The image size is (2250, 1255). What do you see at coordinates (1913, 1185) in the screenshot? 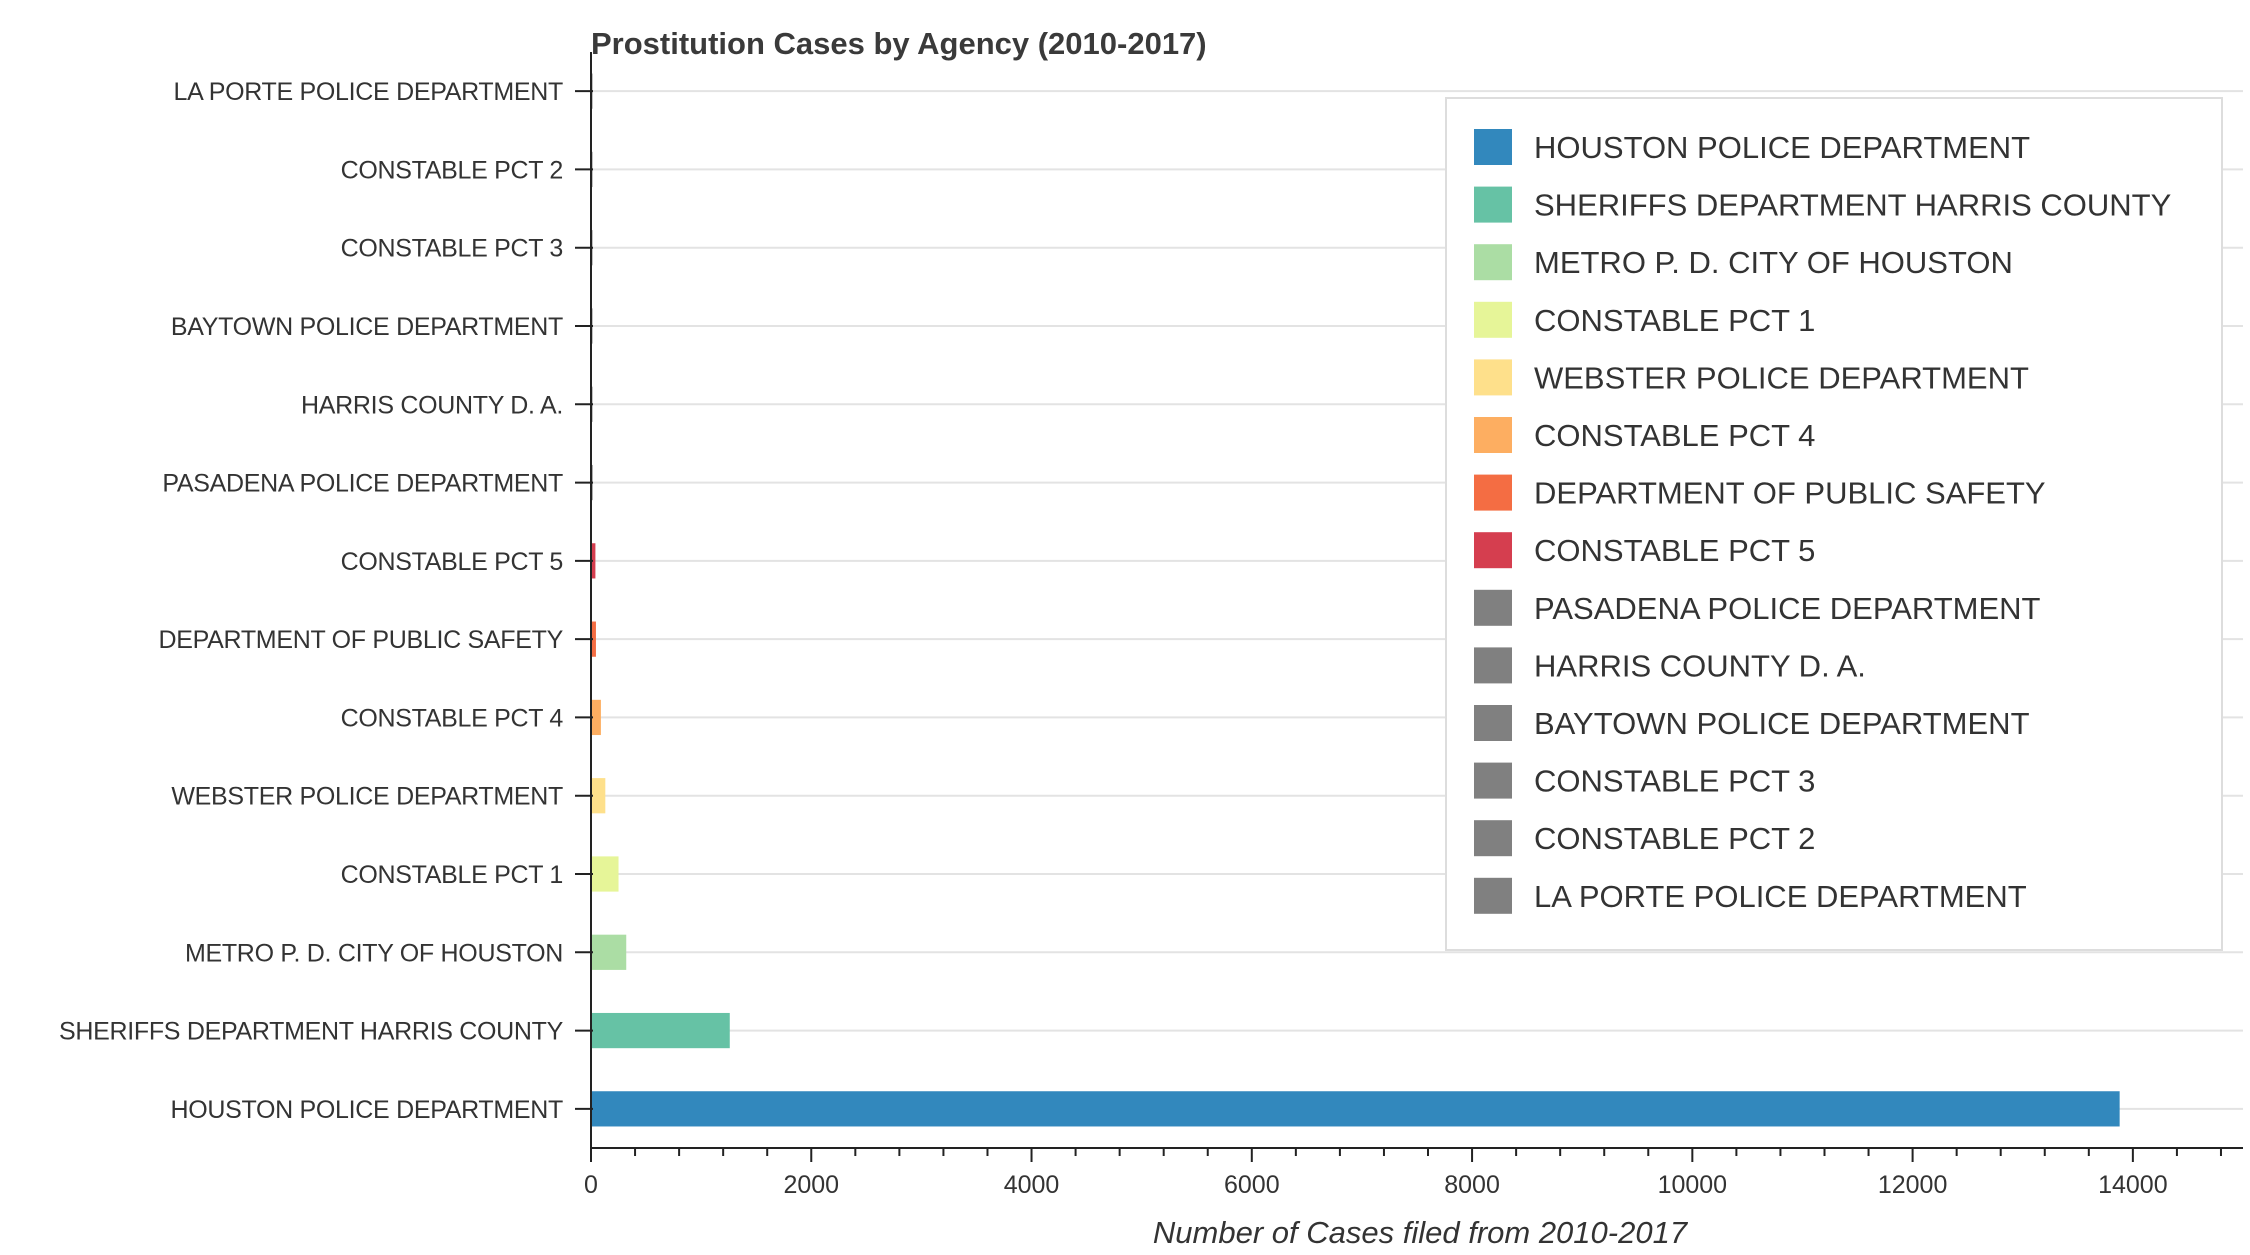
I see `x-tick-label: 12000` at bounding box center [1913, 1185].